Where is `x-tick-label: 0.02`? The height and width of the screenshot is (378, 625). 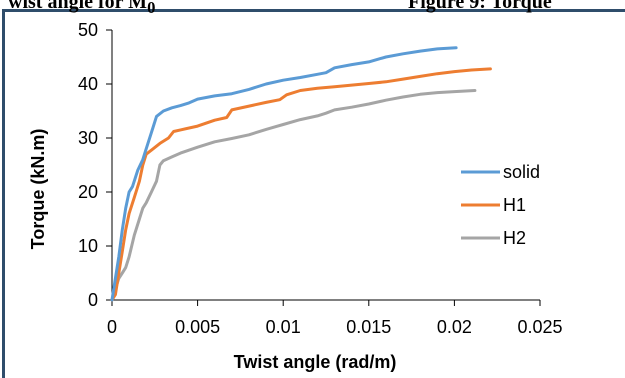 x-tick-label: 0.02 is located at coordinates (454, 327).